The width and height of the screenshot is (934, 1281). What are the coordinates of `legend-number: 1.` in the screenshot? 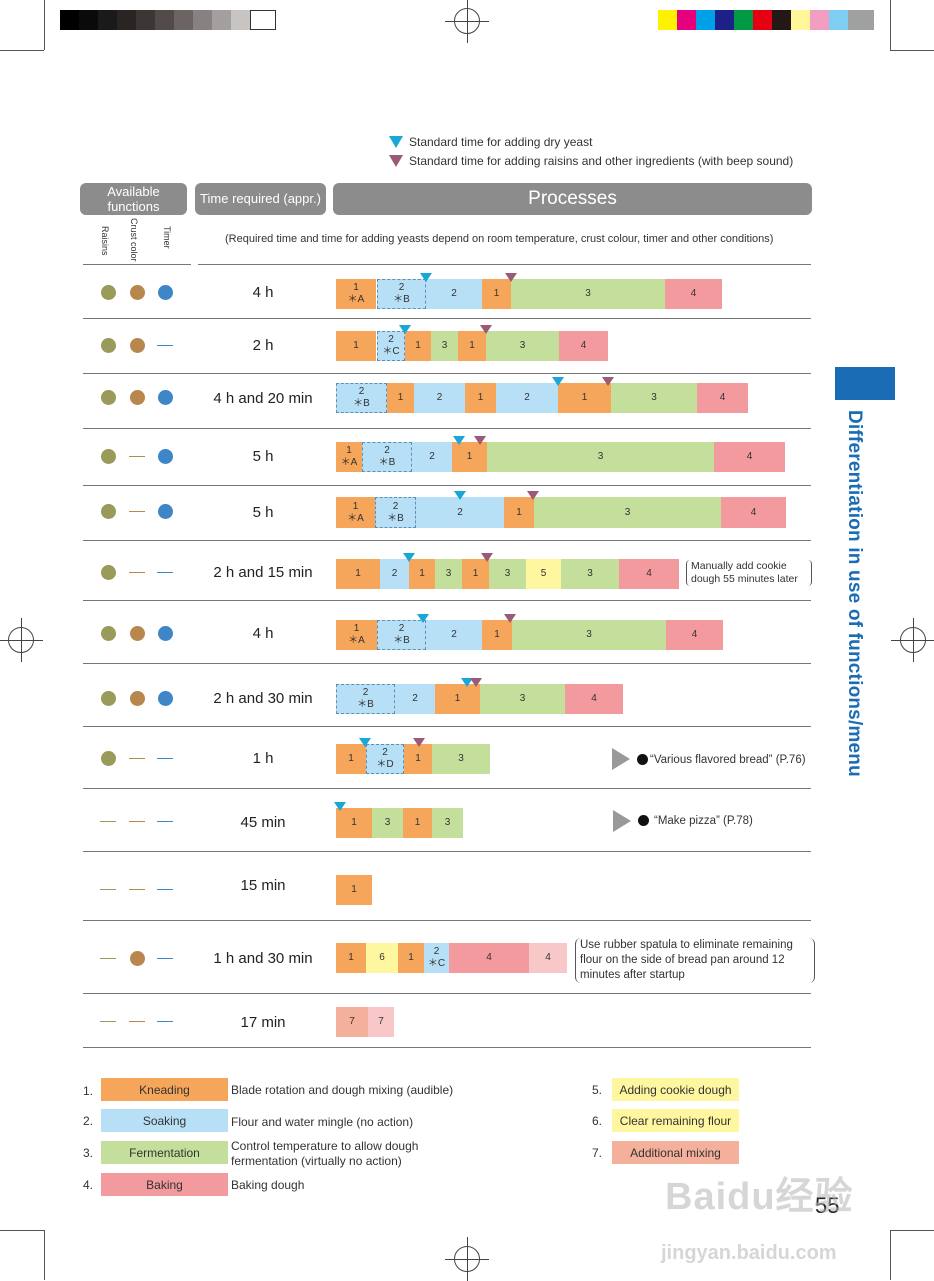 It's located at (88, 1091).